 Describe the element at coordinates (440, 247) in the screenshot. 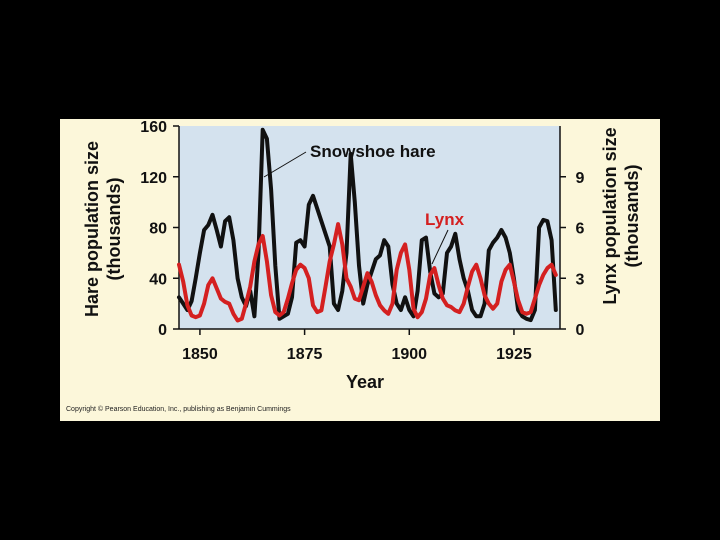

I see `annotation-leader-lynx` at that location.